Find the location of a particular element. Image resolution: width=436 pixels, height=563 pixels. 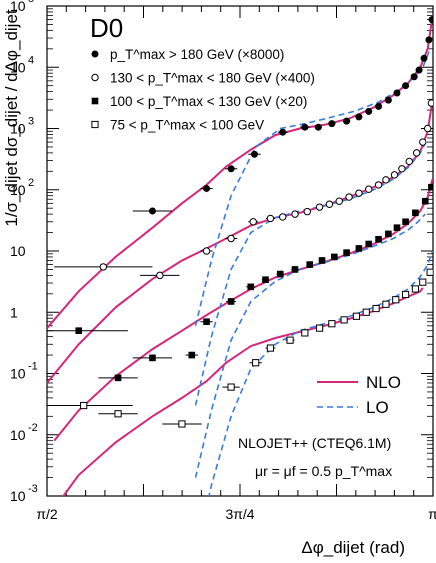

y-tick-label: 1 is located at coordinates (14, 312).